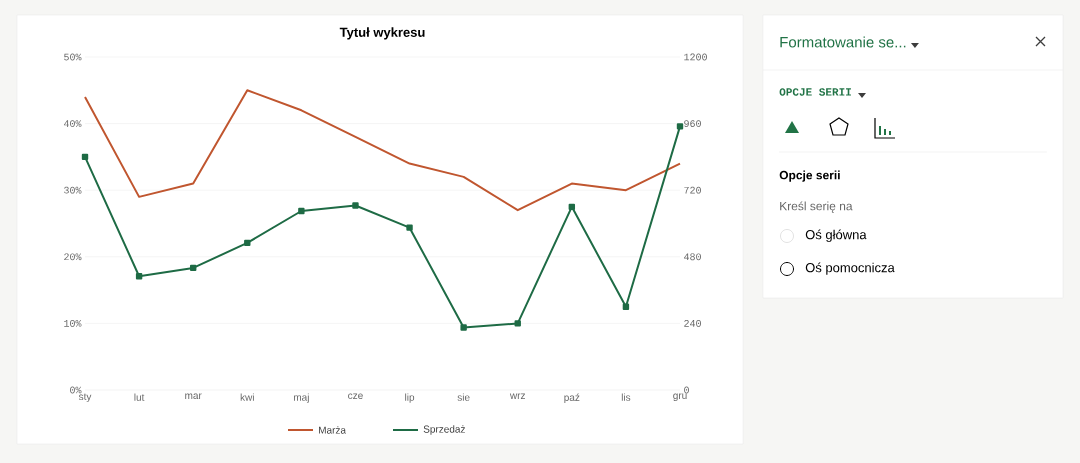  I want to click on y2-tick-label: 480, so click(692, 257).